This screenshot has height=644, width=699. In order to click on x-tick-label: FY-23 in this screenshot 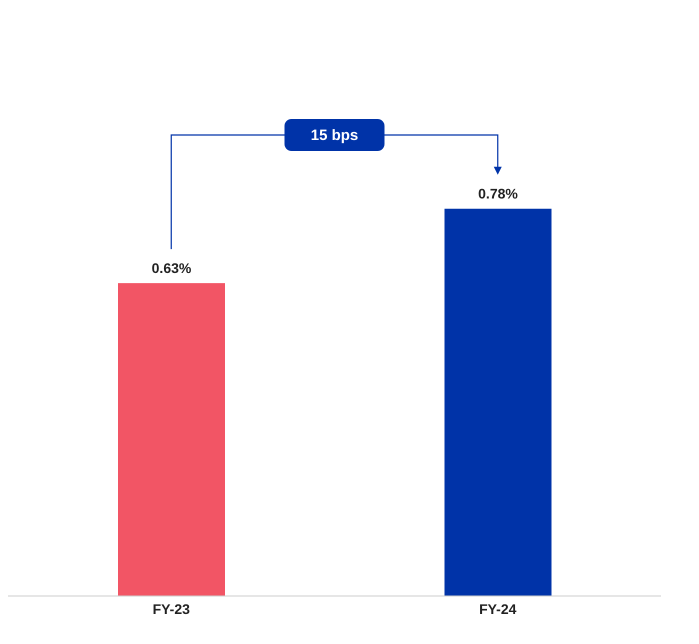, I will do `click(171, 608)`.